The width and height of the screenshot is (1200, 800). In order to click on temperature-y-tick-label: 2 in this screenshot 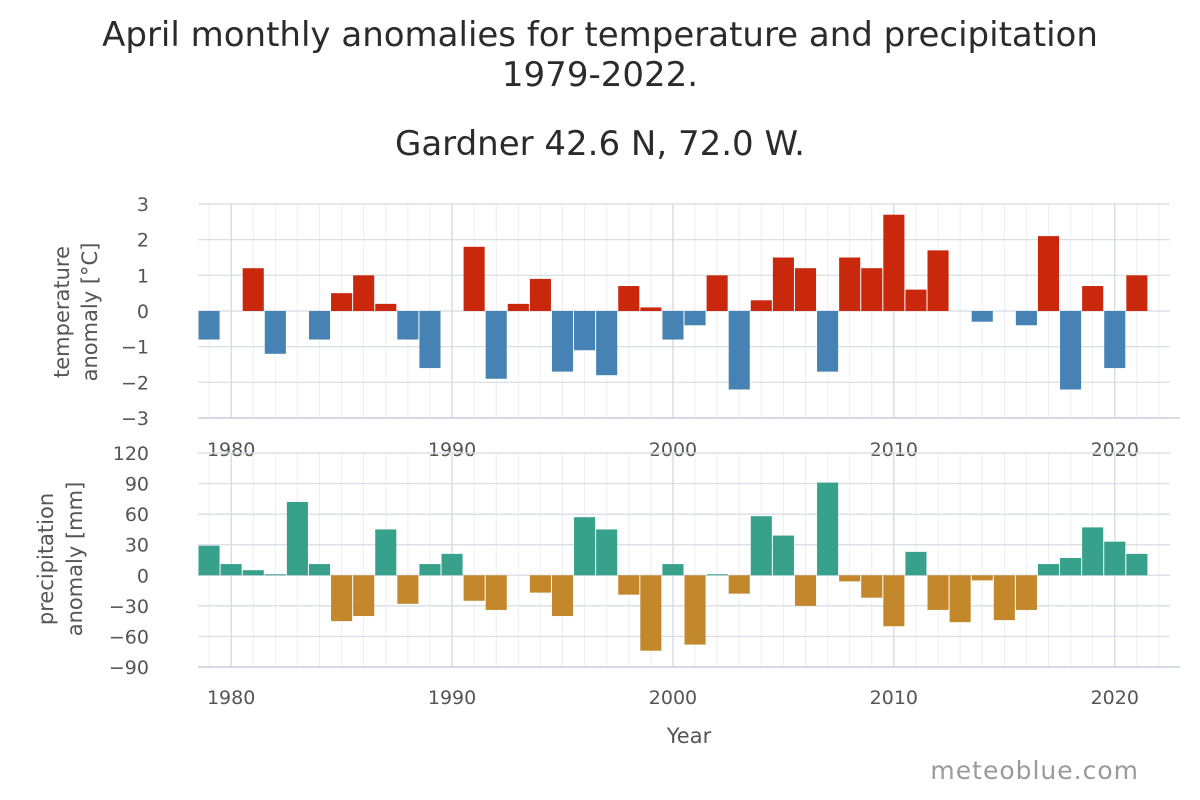, I will do `click(143, 241)`.